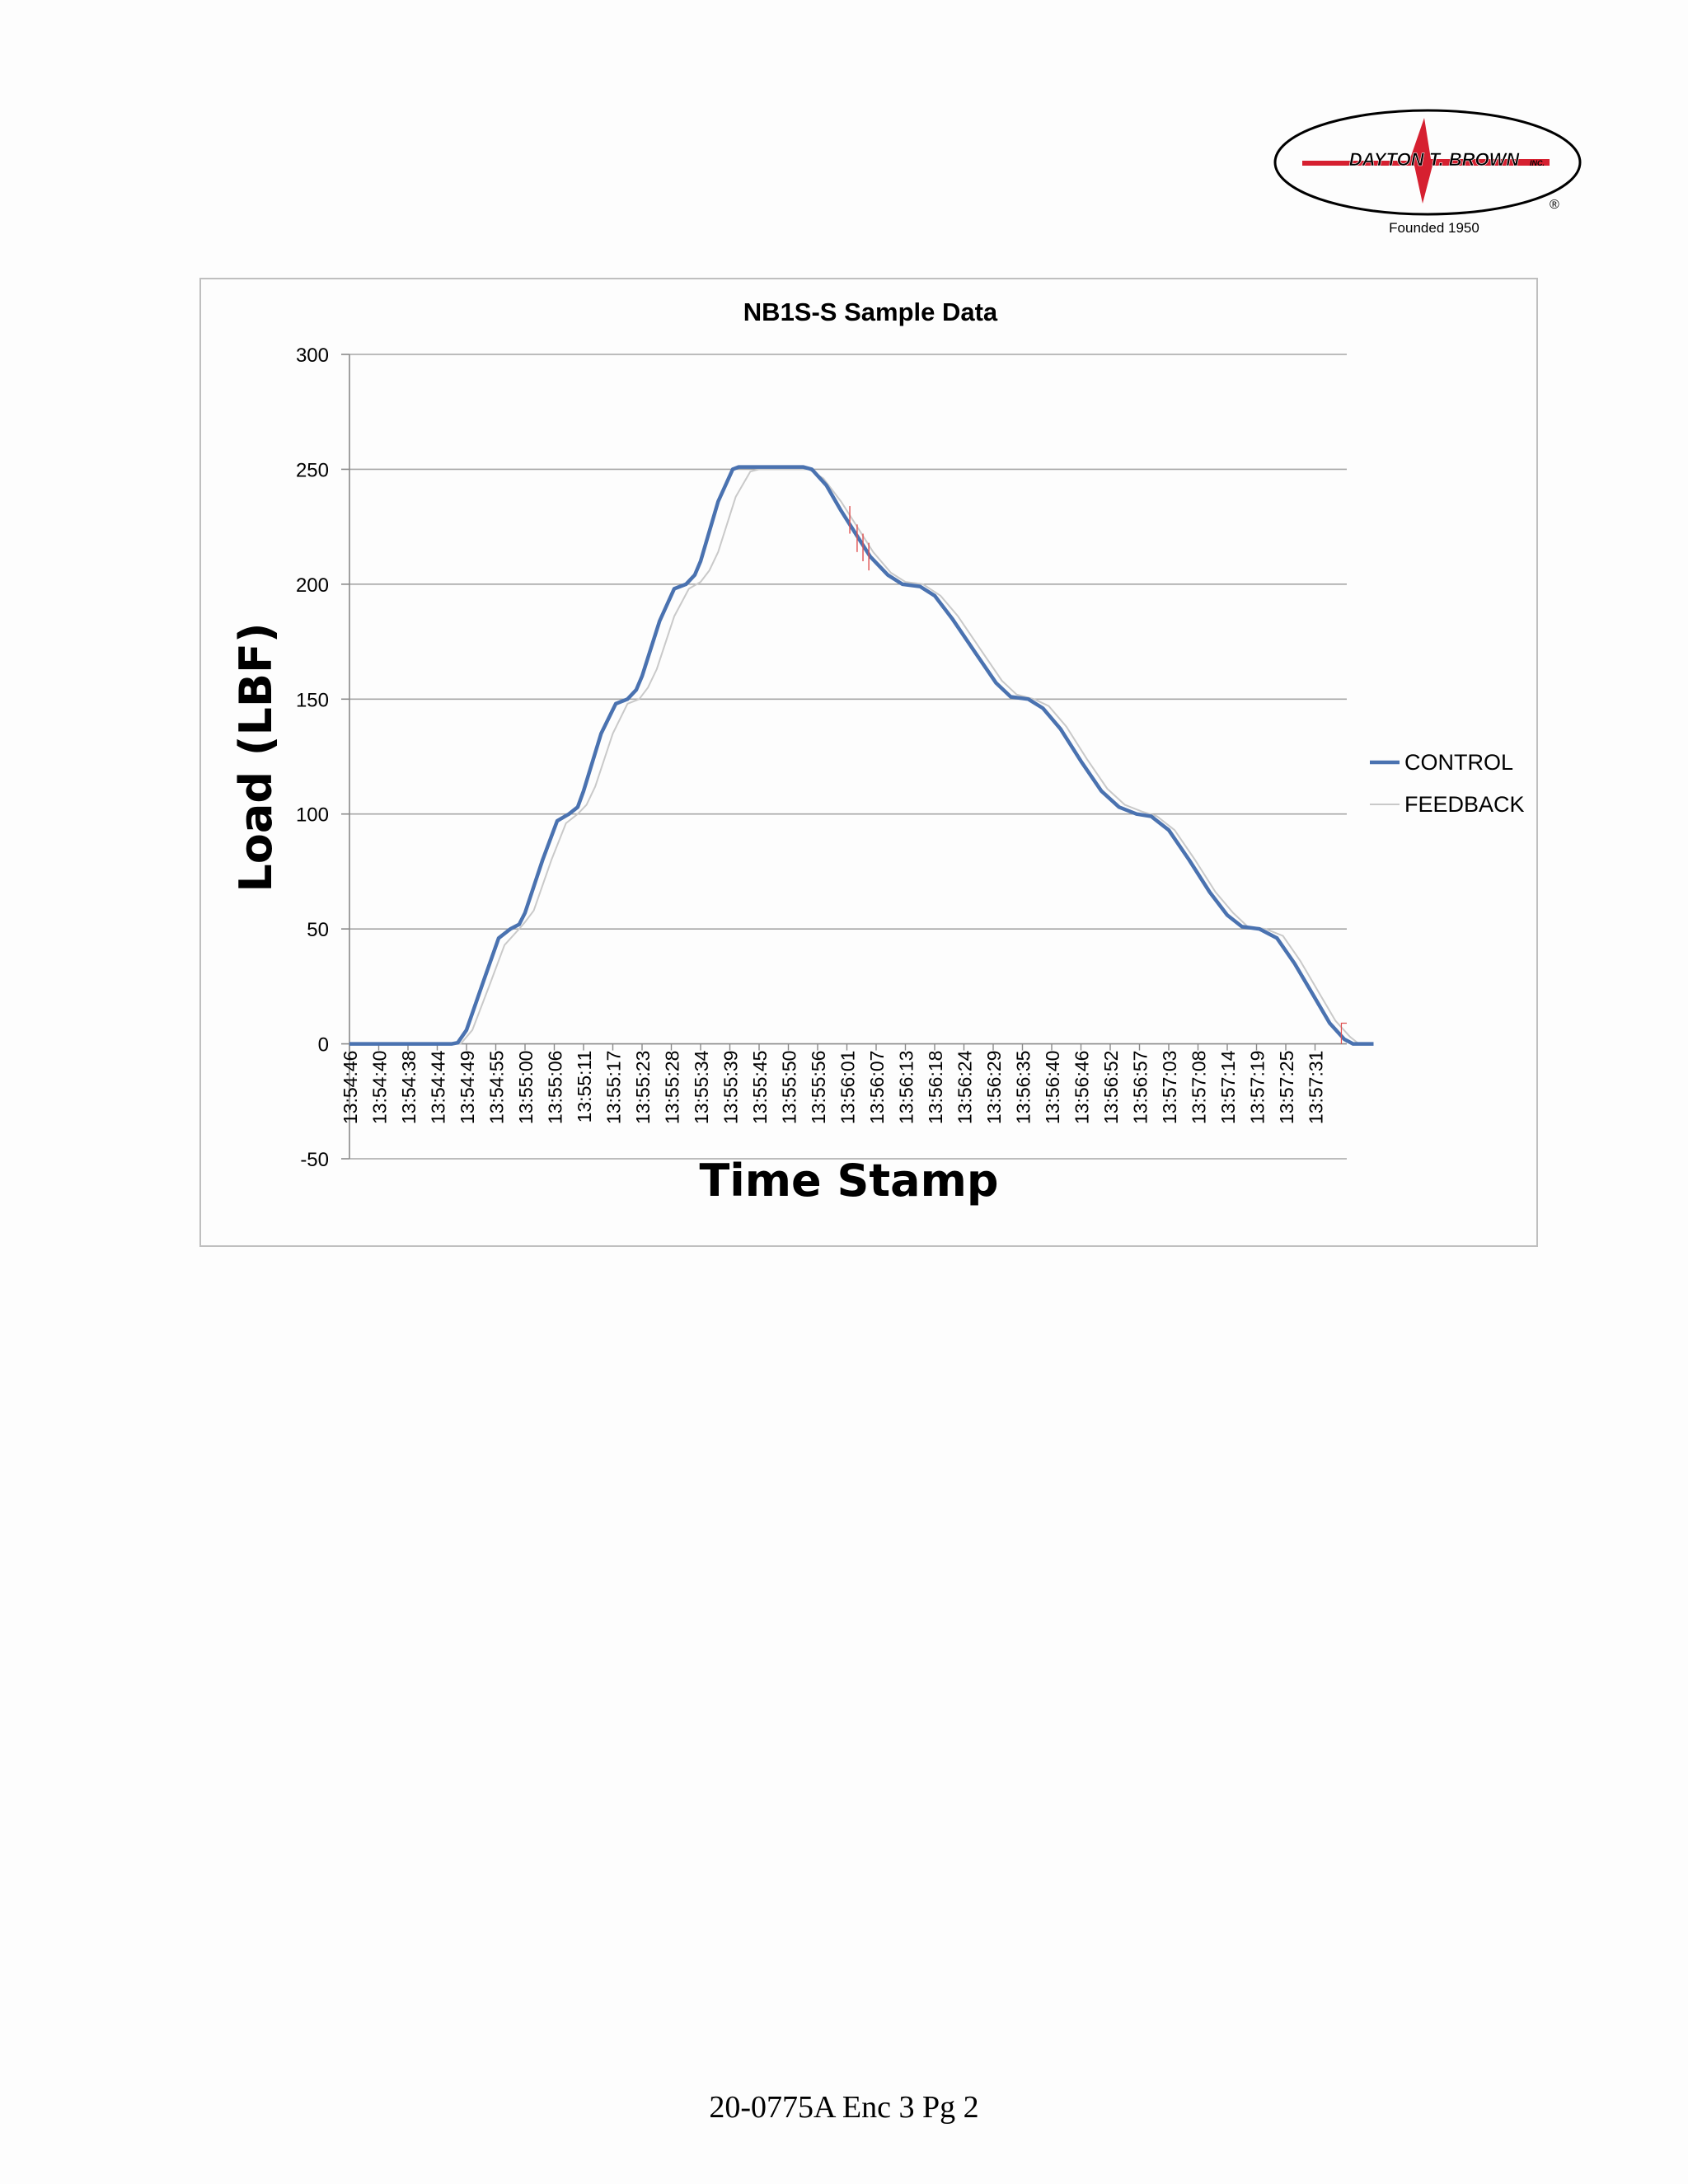  I want to click on x-axis-label: Time Stamp, so click(849, 1181).